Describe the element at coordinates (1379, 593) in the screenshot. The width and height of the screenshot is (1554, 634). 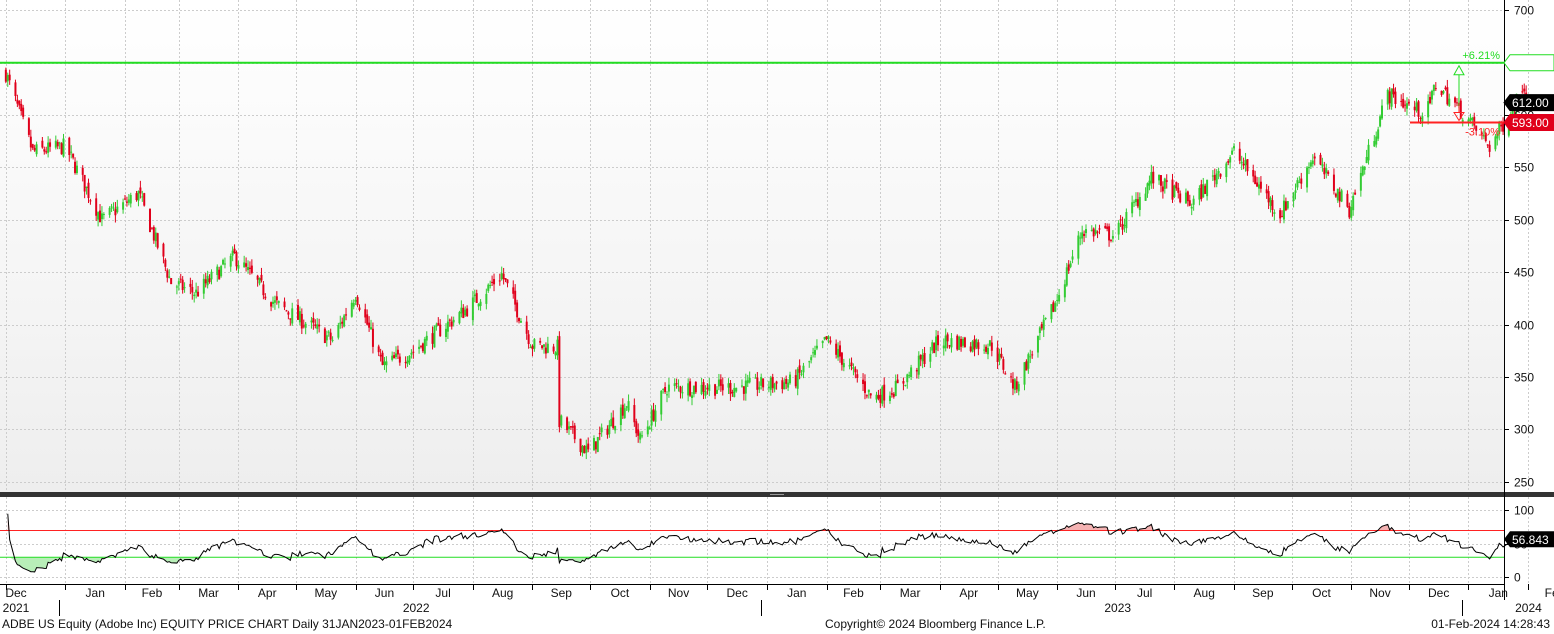
I see `month-label: Nov` at that location.